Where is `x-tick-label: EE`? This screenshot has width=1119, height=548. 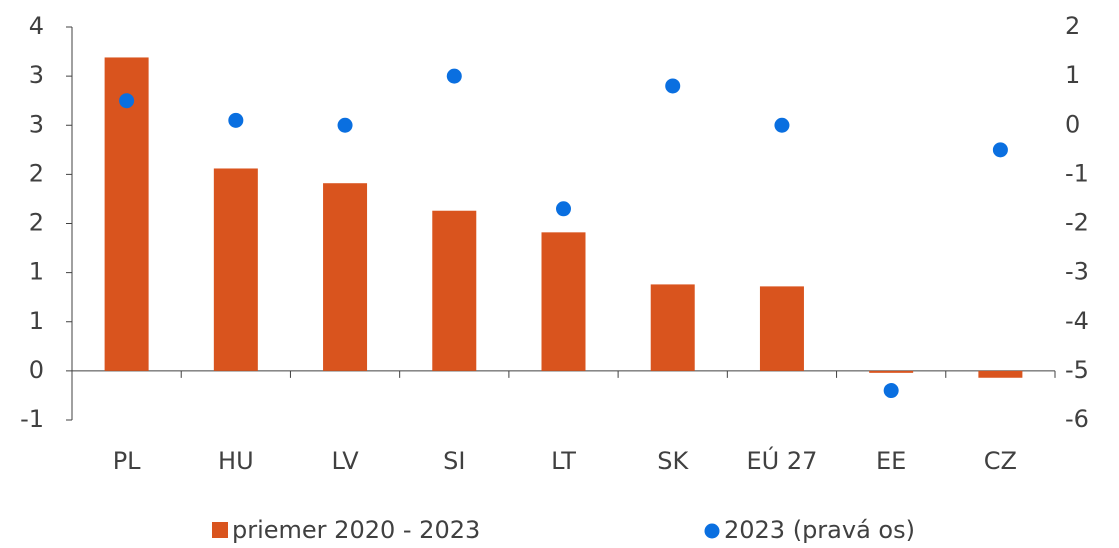 x-tick-label: EE is located at coordinates (891, 461).